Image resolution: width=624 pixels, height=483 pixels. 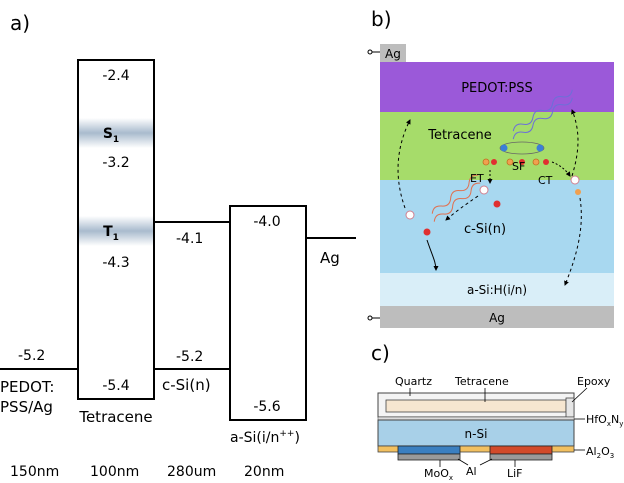 What do you see at coordinates (330, 258) in the screenshot?
I see `ag-label: Ag` at bounding box center [330, 258].